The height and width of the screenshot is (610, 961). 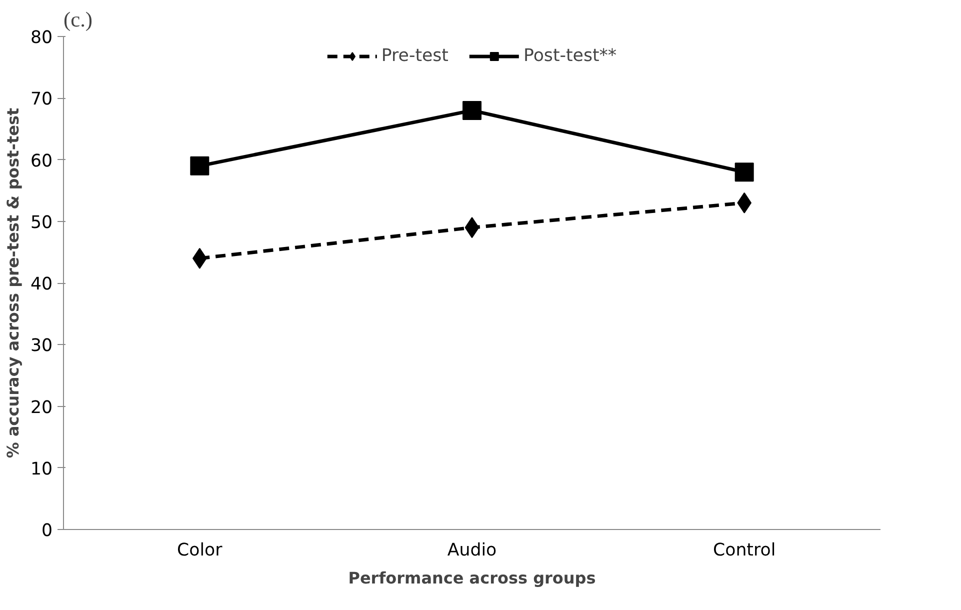 I want to click on y-tick-label: 30, so click(x=41, y=346).